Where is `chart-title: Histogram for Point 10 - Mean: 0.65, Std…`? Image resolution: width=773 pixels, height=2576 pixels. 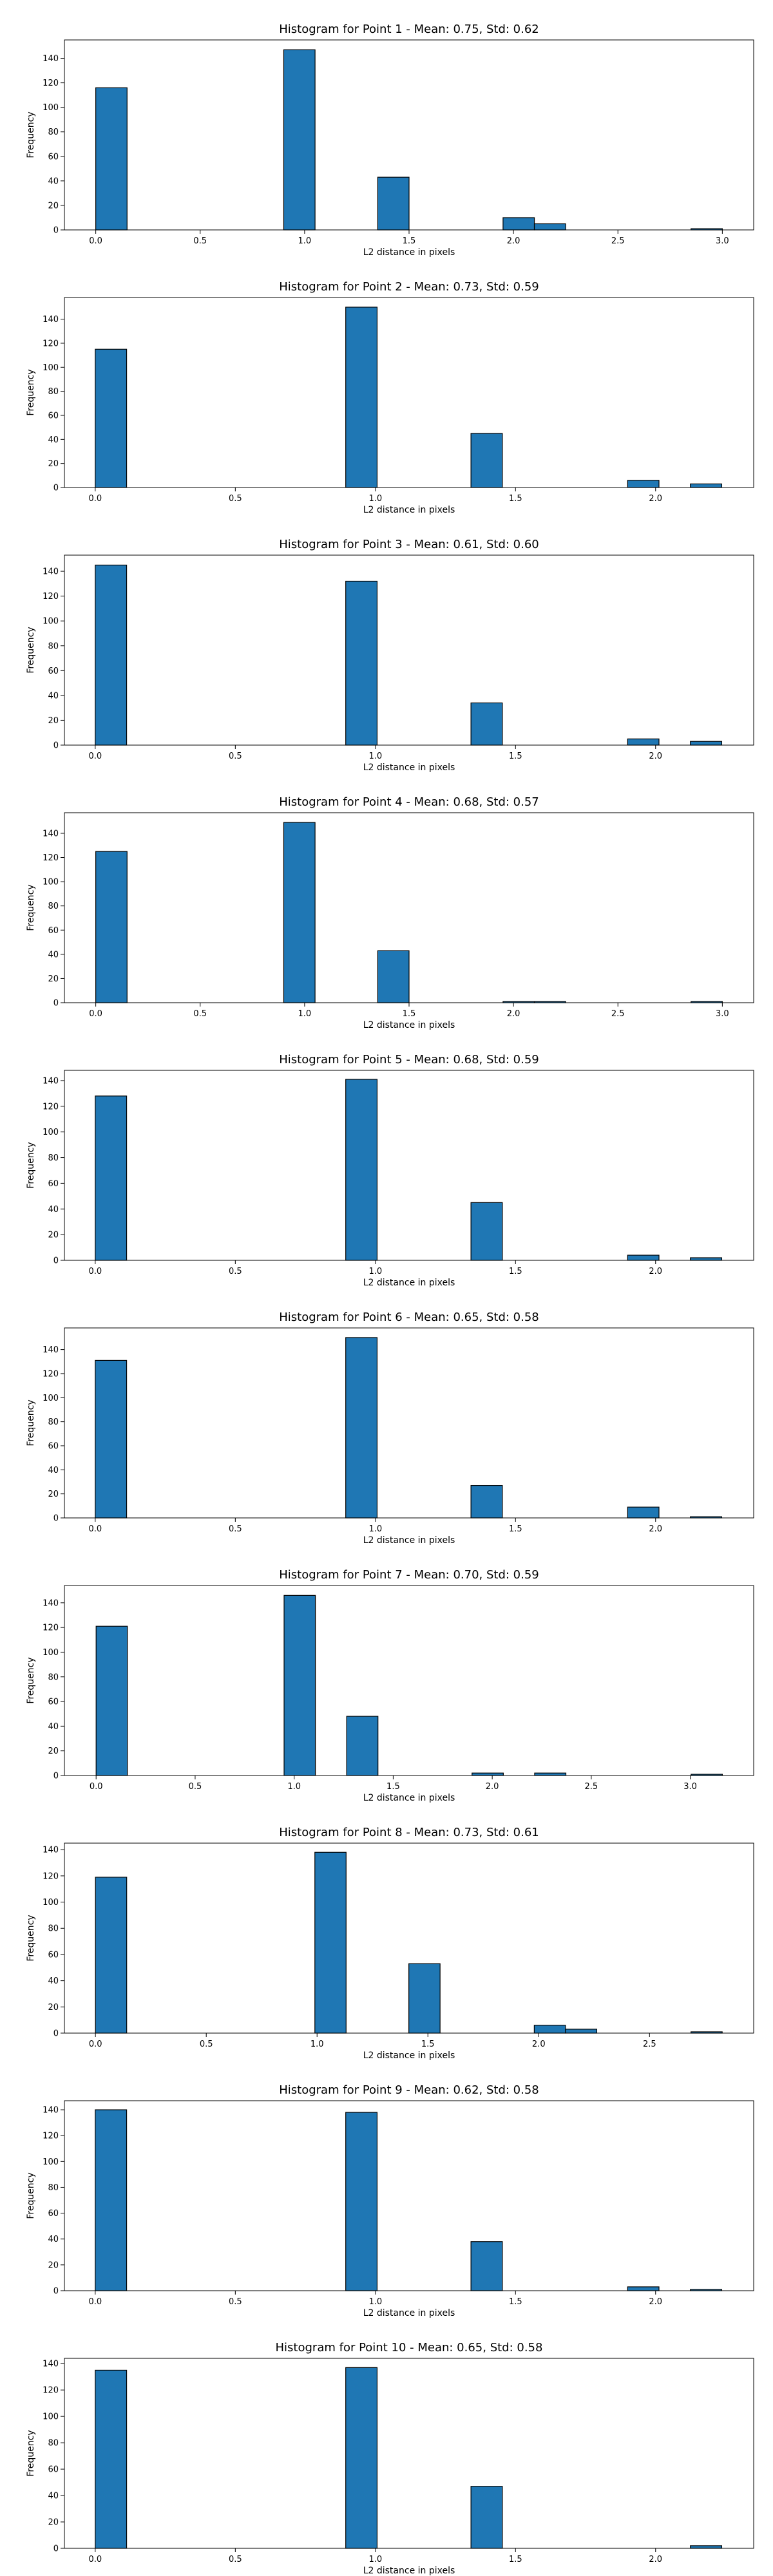 chart-title: Histogram for Point 10 - Mean: 0.65, Std… is located at coordinates (409, 2347).